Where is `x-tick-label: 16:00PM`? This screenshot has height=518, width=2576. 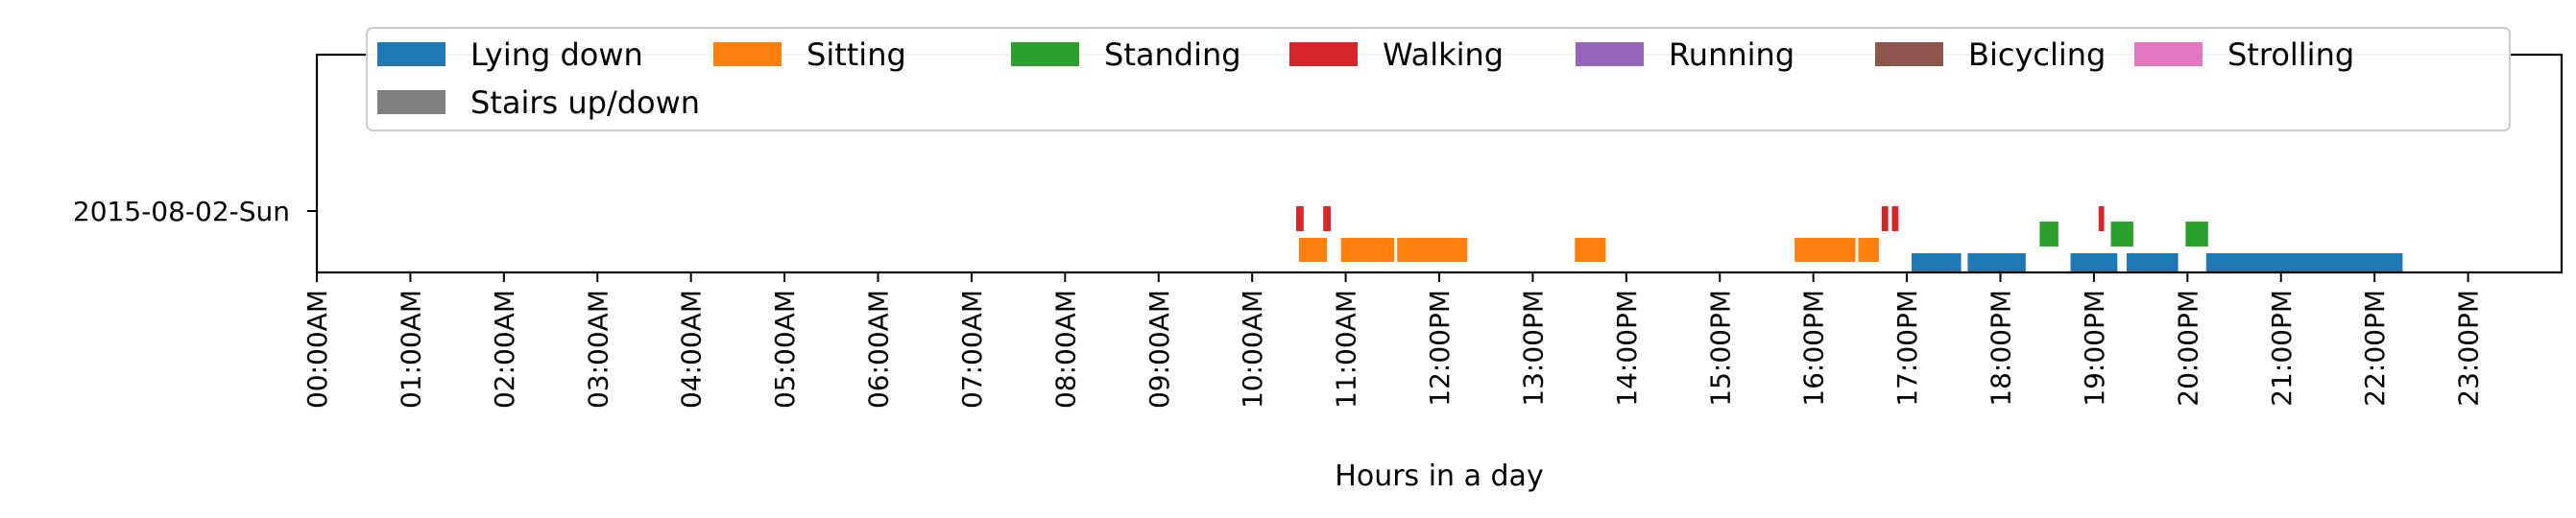
x-tick-label: 16:00PM is located at coordinates (1814, 348).